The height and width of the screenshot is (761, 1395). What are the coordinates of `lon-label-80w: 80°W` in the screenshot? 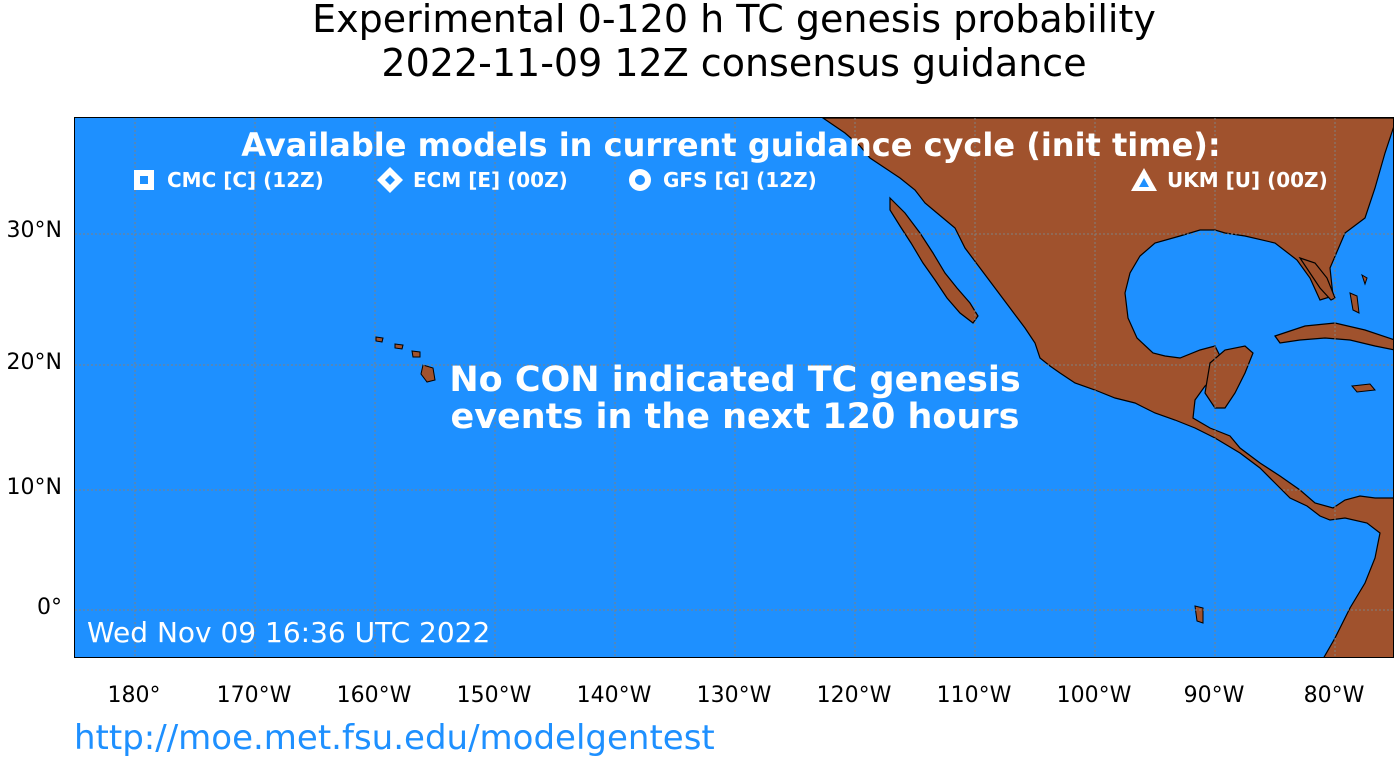 It's located at (1334, 695).